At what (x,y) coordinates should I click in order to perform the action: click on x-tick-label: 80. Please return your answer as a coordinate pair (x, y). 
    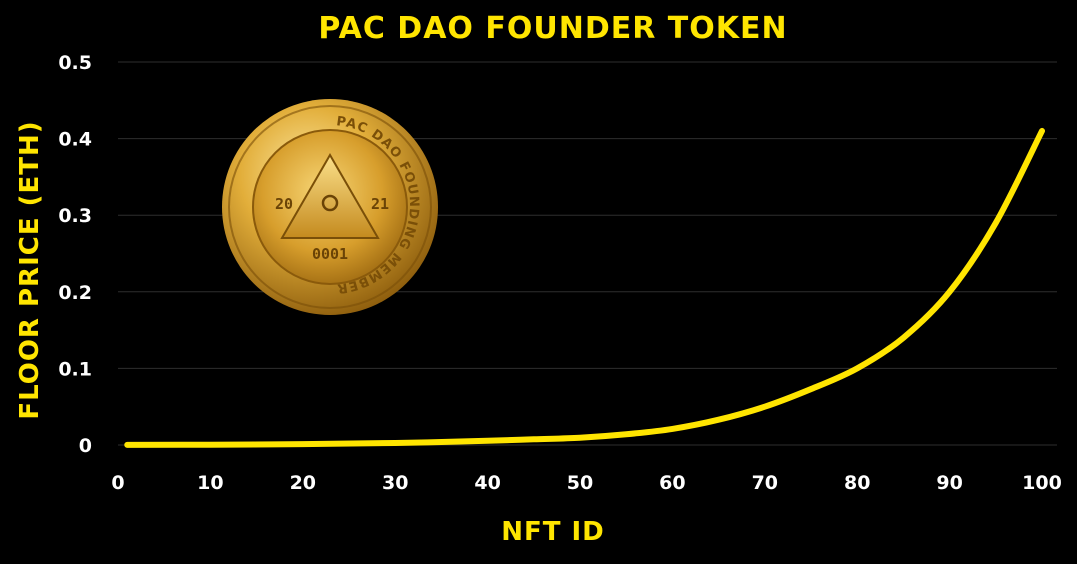
    Looking at the image, I should click on (857, 483).